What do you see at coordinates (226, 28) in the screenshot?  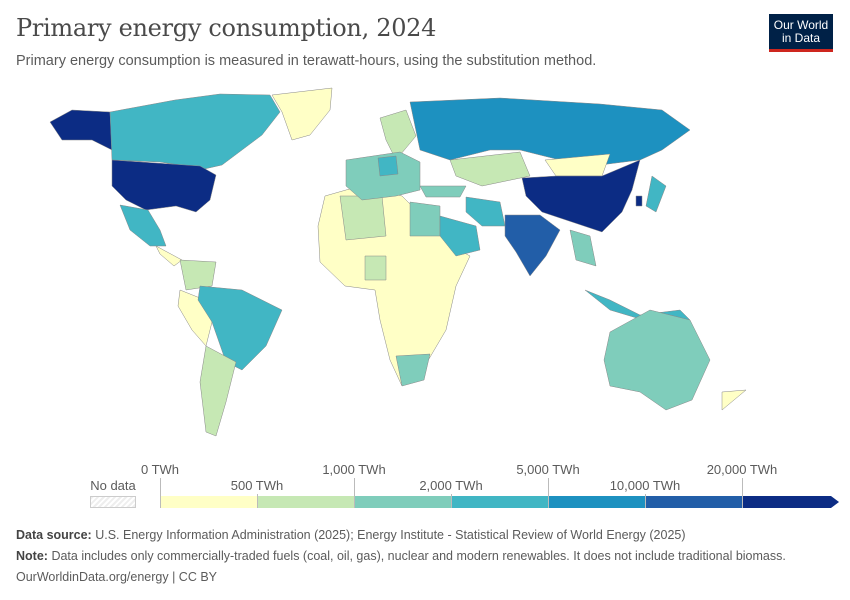 I see `page-title: Primary energy consumption, 2024` at bounding box center [226, 28].